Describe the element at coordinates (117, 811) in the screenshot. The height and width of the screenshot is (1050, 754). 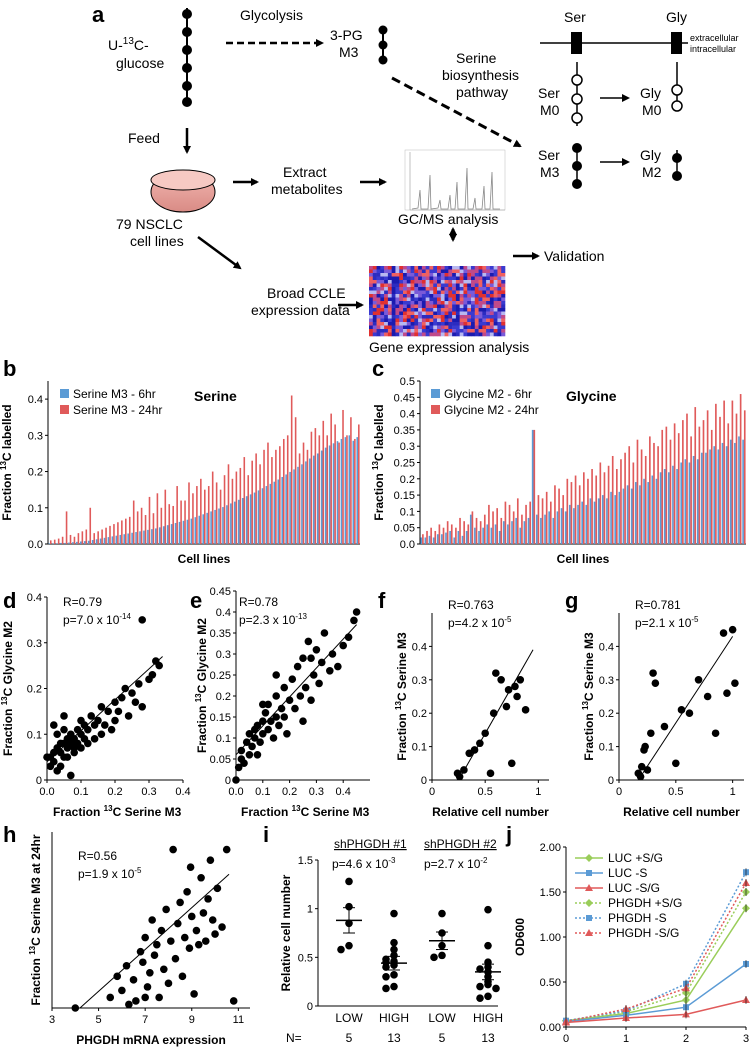
I see `x-axis-label: Fraction 13C Serine M3` at that location.